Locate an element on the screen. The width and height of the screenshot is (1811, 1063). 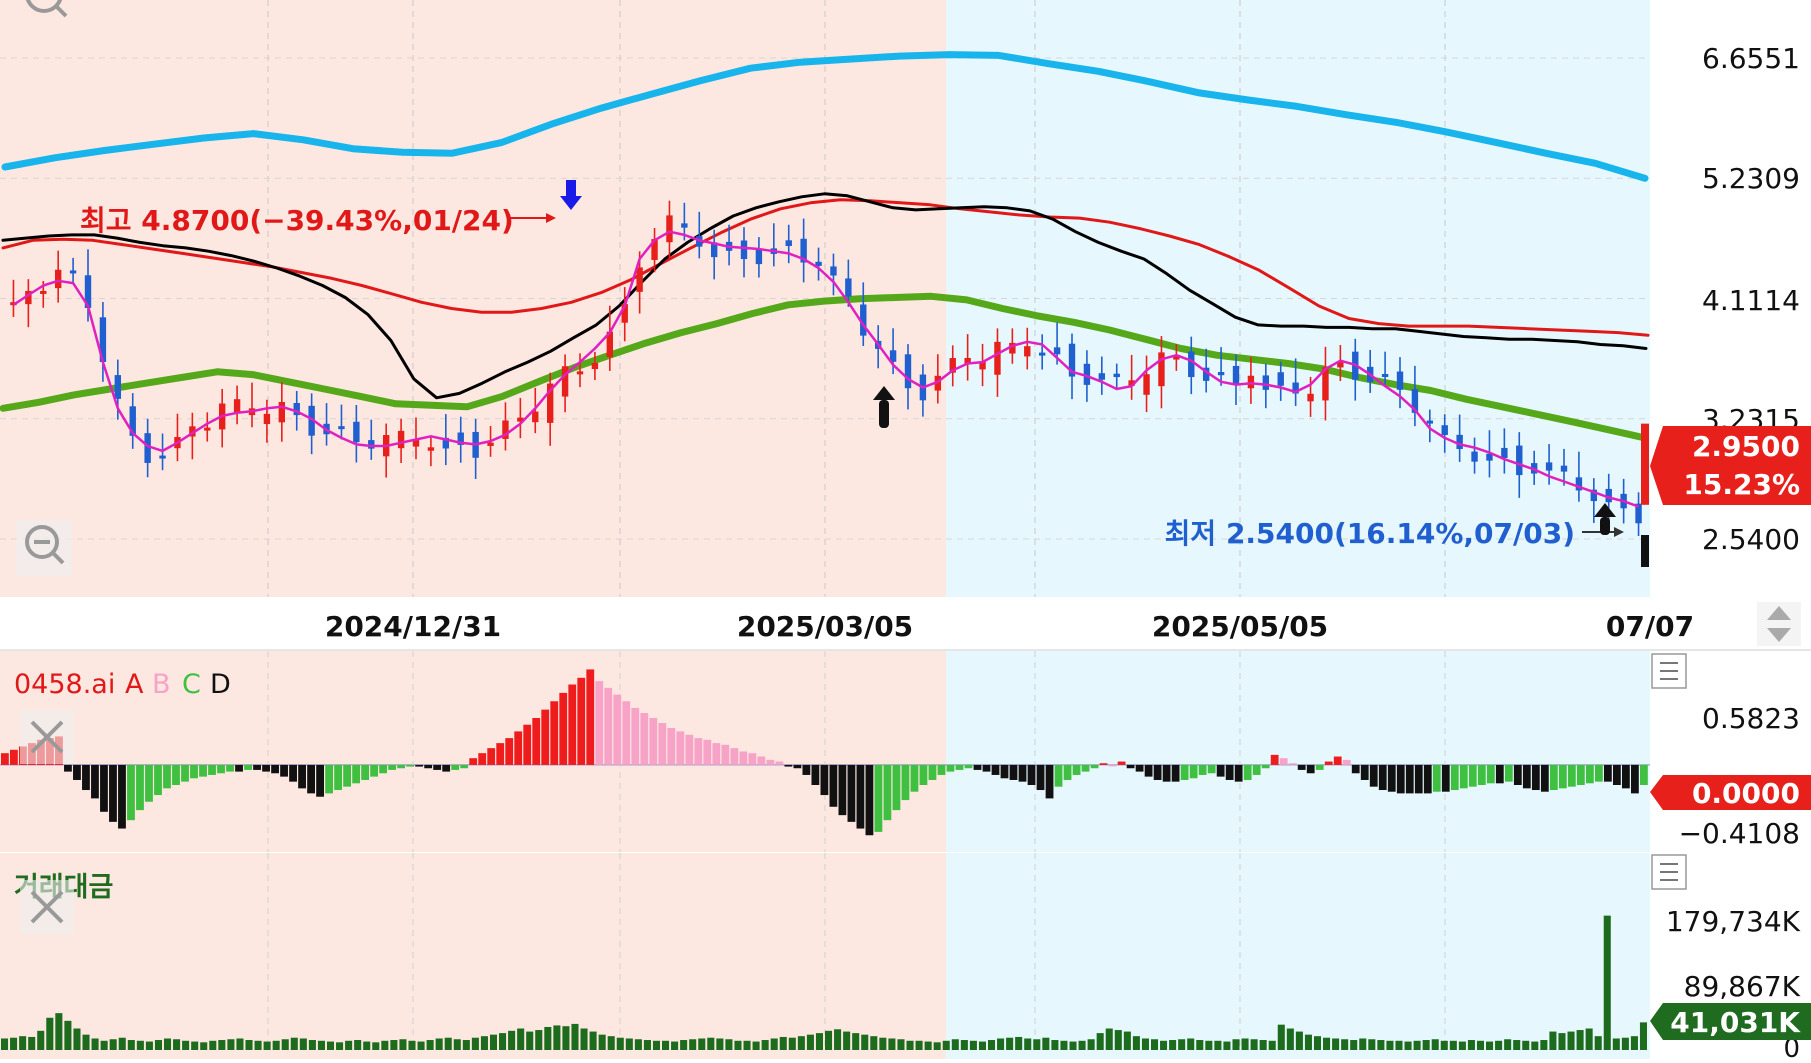
x-tick-2025-03-05: 2025/03/05 is located at coordinates (825, 626).